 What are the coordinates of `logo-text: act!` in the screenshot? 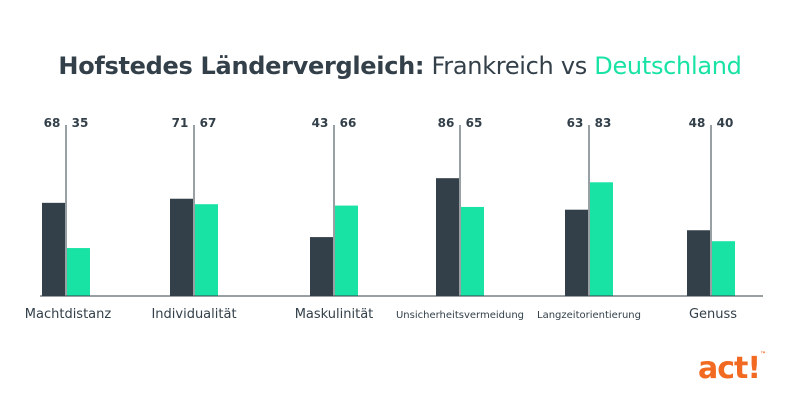 It's located at (729, 368).